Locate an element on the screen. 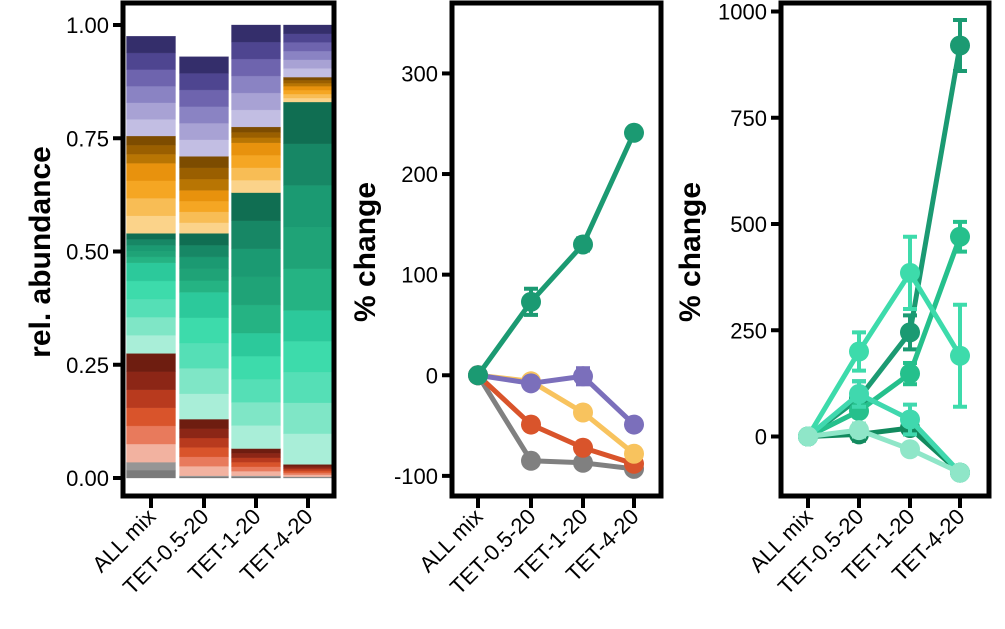  series-pale-teal is located at coordinates (884, 451).